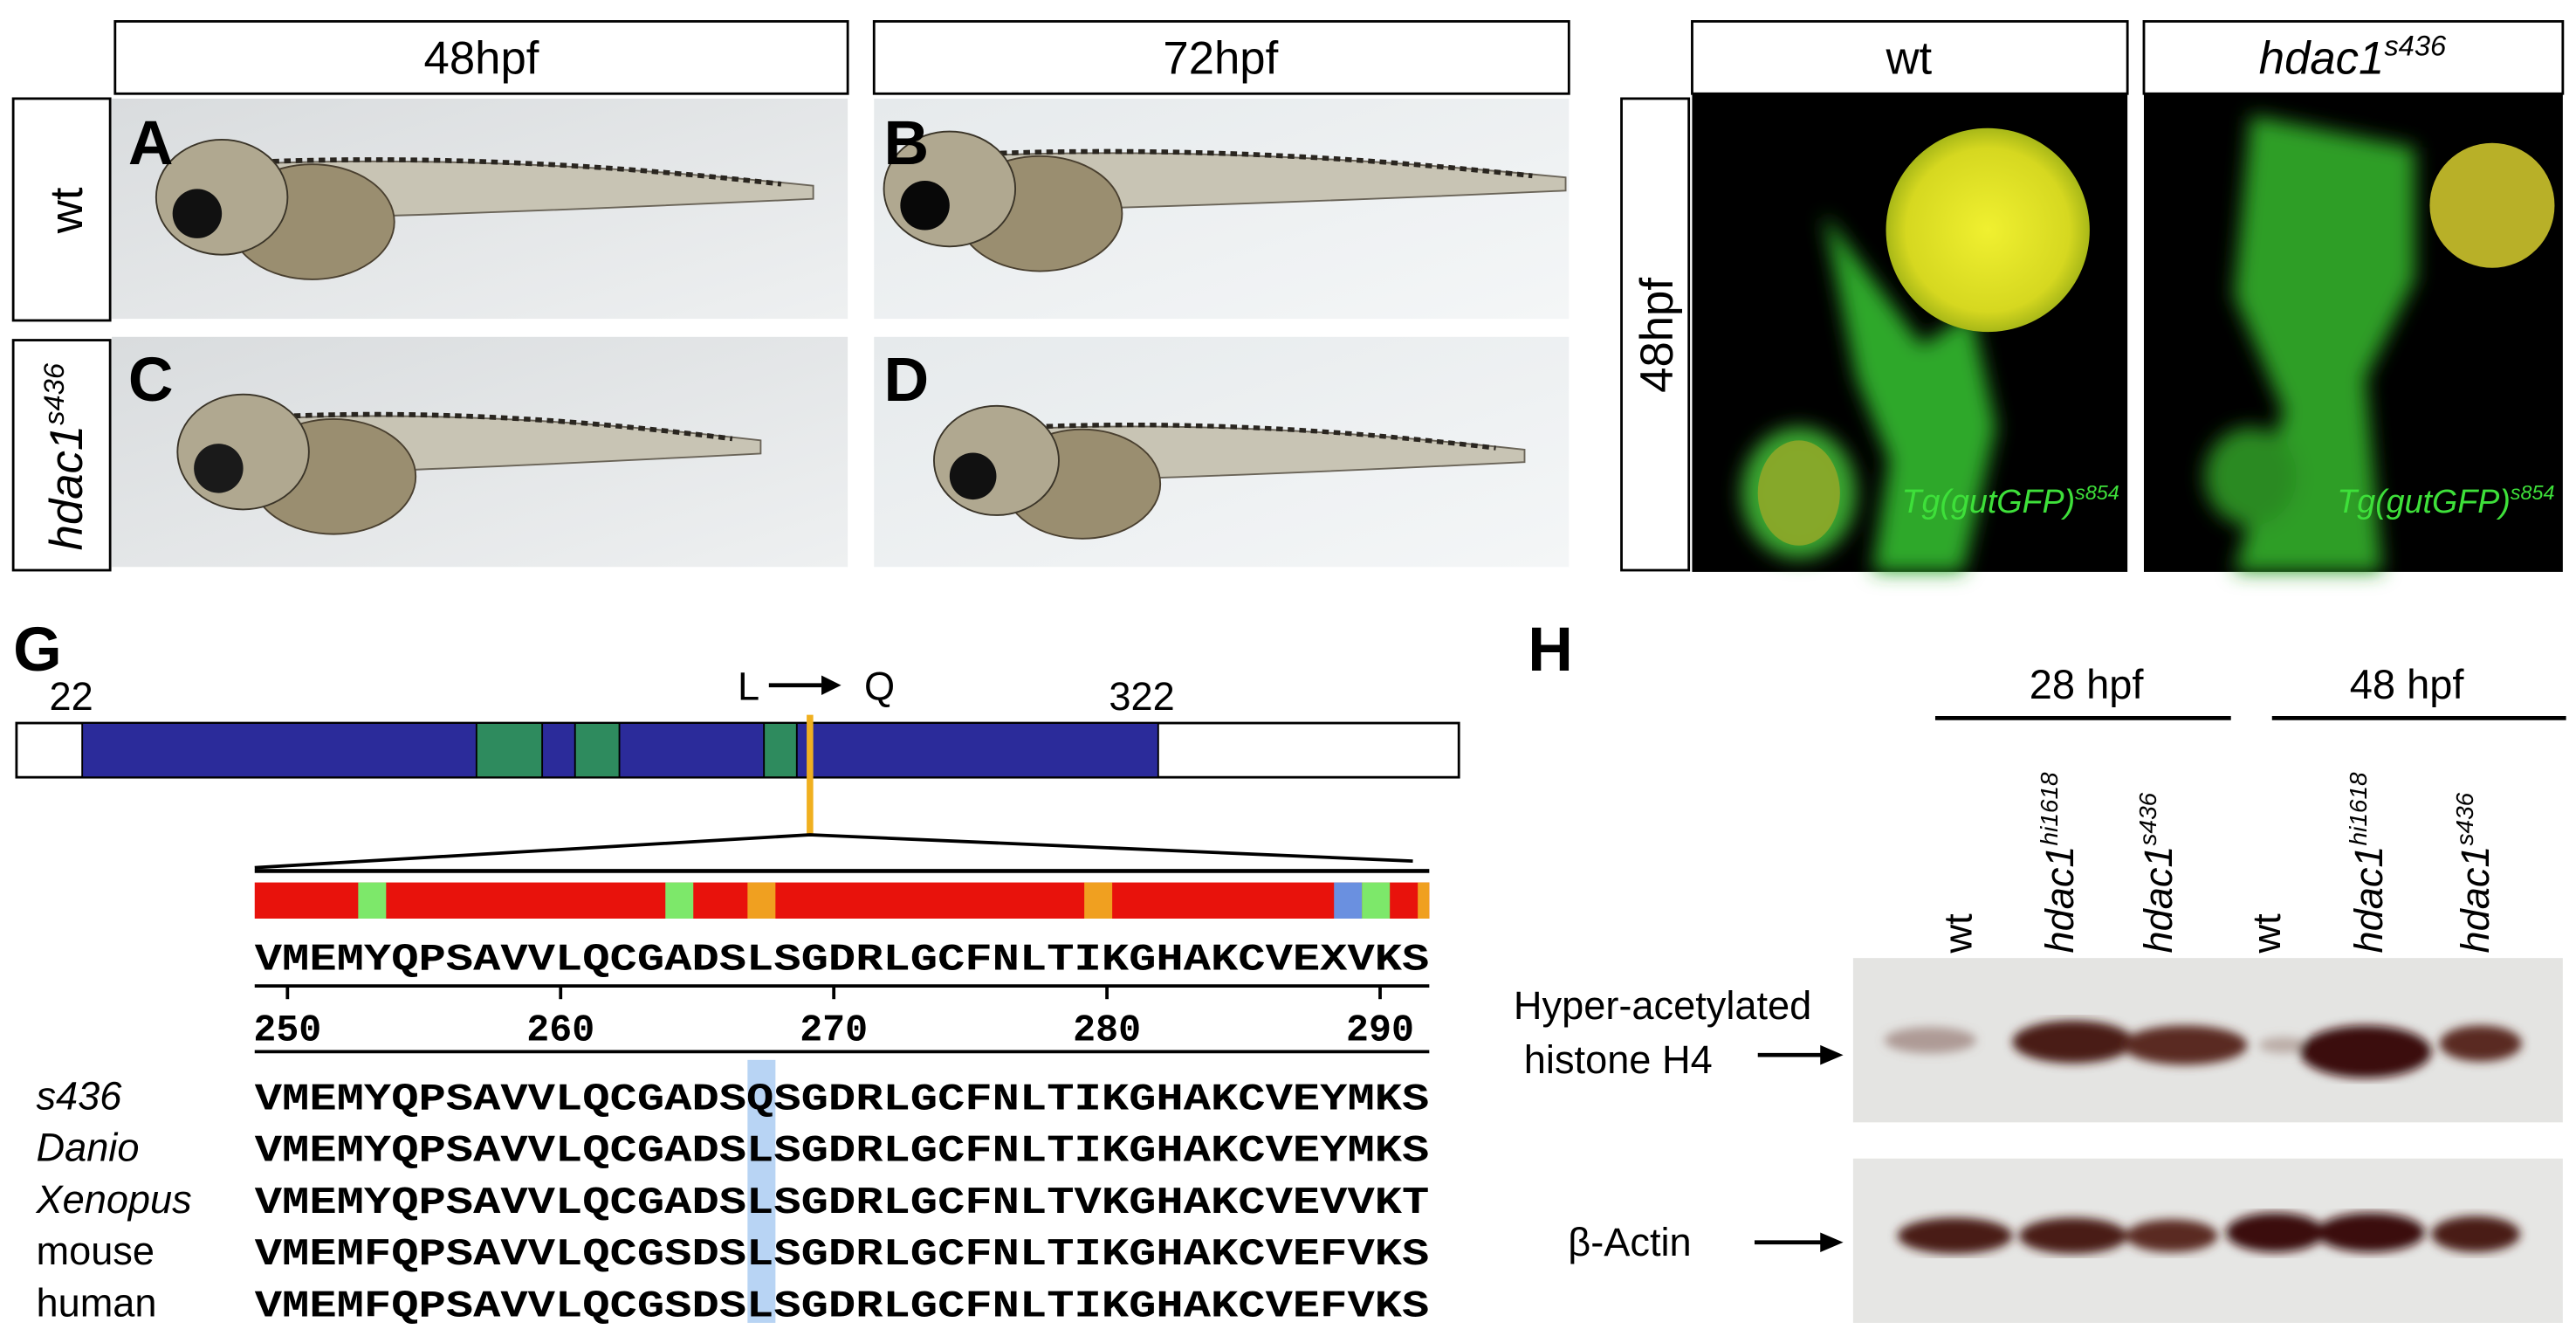 The width and height of the screenshot is (2576, 1336). I want to click on conservation-bar, so click(842, 901).